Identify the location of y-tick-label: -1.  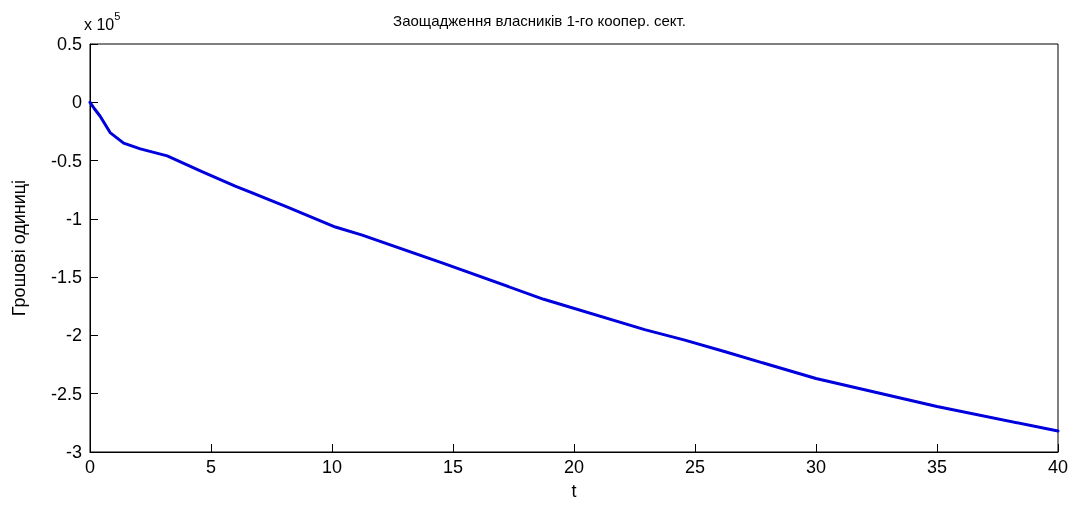
(73, 218).